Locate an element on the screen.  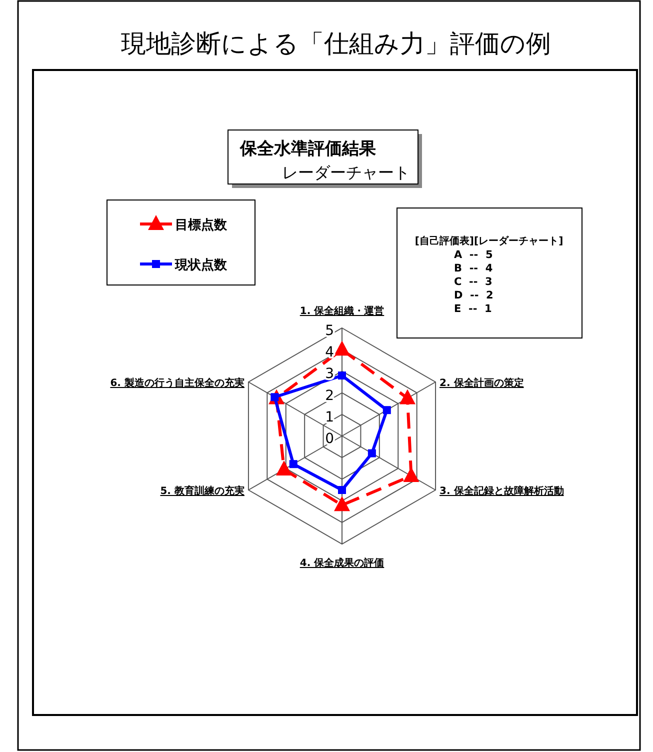
text: B -- 4 is located at coordinates (473, 268).